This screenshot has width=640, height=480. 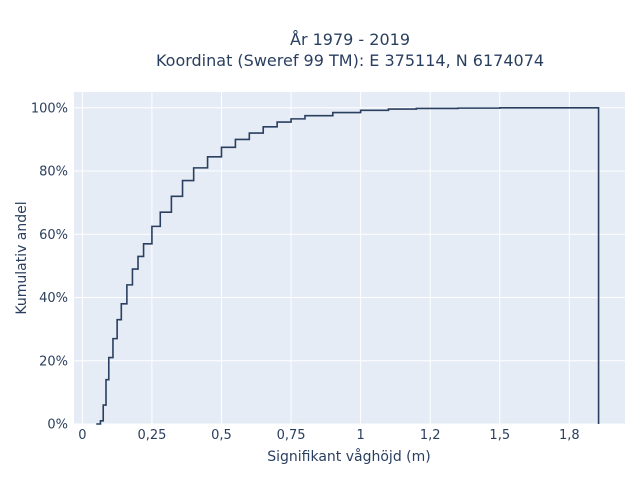 I want to click on y-tick-label: 40%, so click(x=53, y=298).